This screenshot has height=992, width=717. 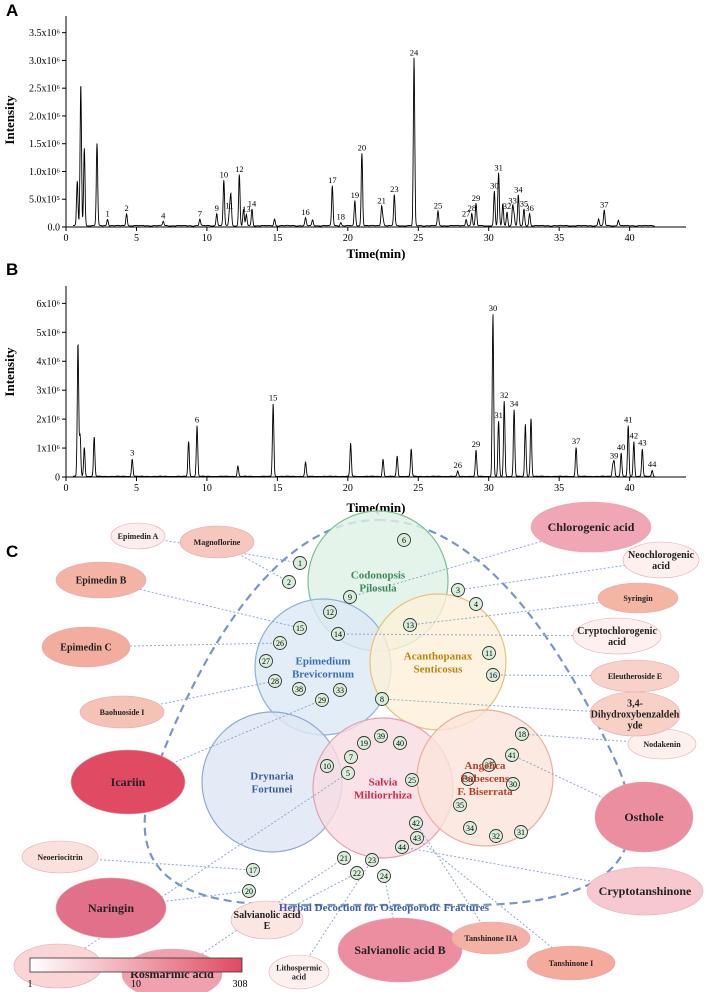 I want to click on chartB-peak-label: 31, so click(x=498, y=415).